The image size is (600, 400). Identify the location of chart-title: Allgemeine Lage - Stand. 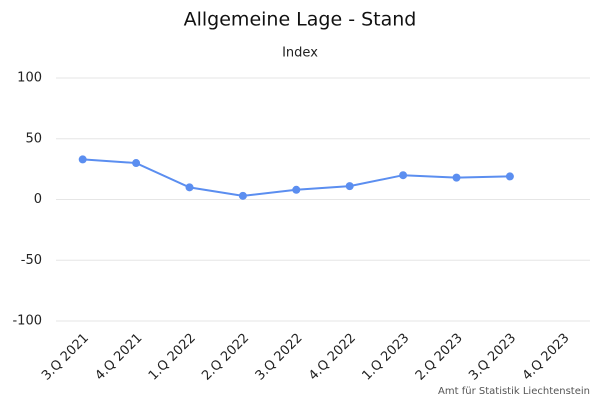
(300, 20).